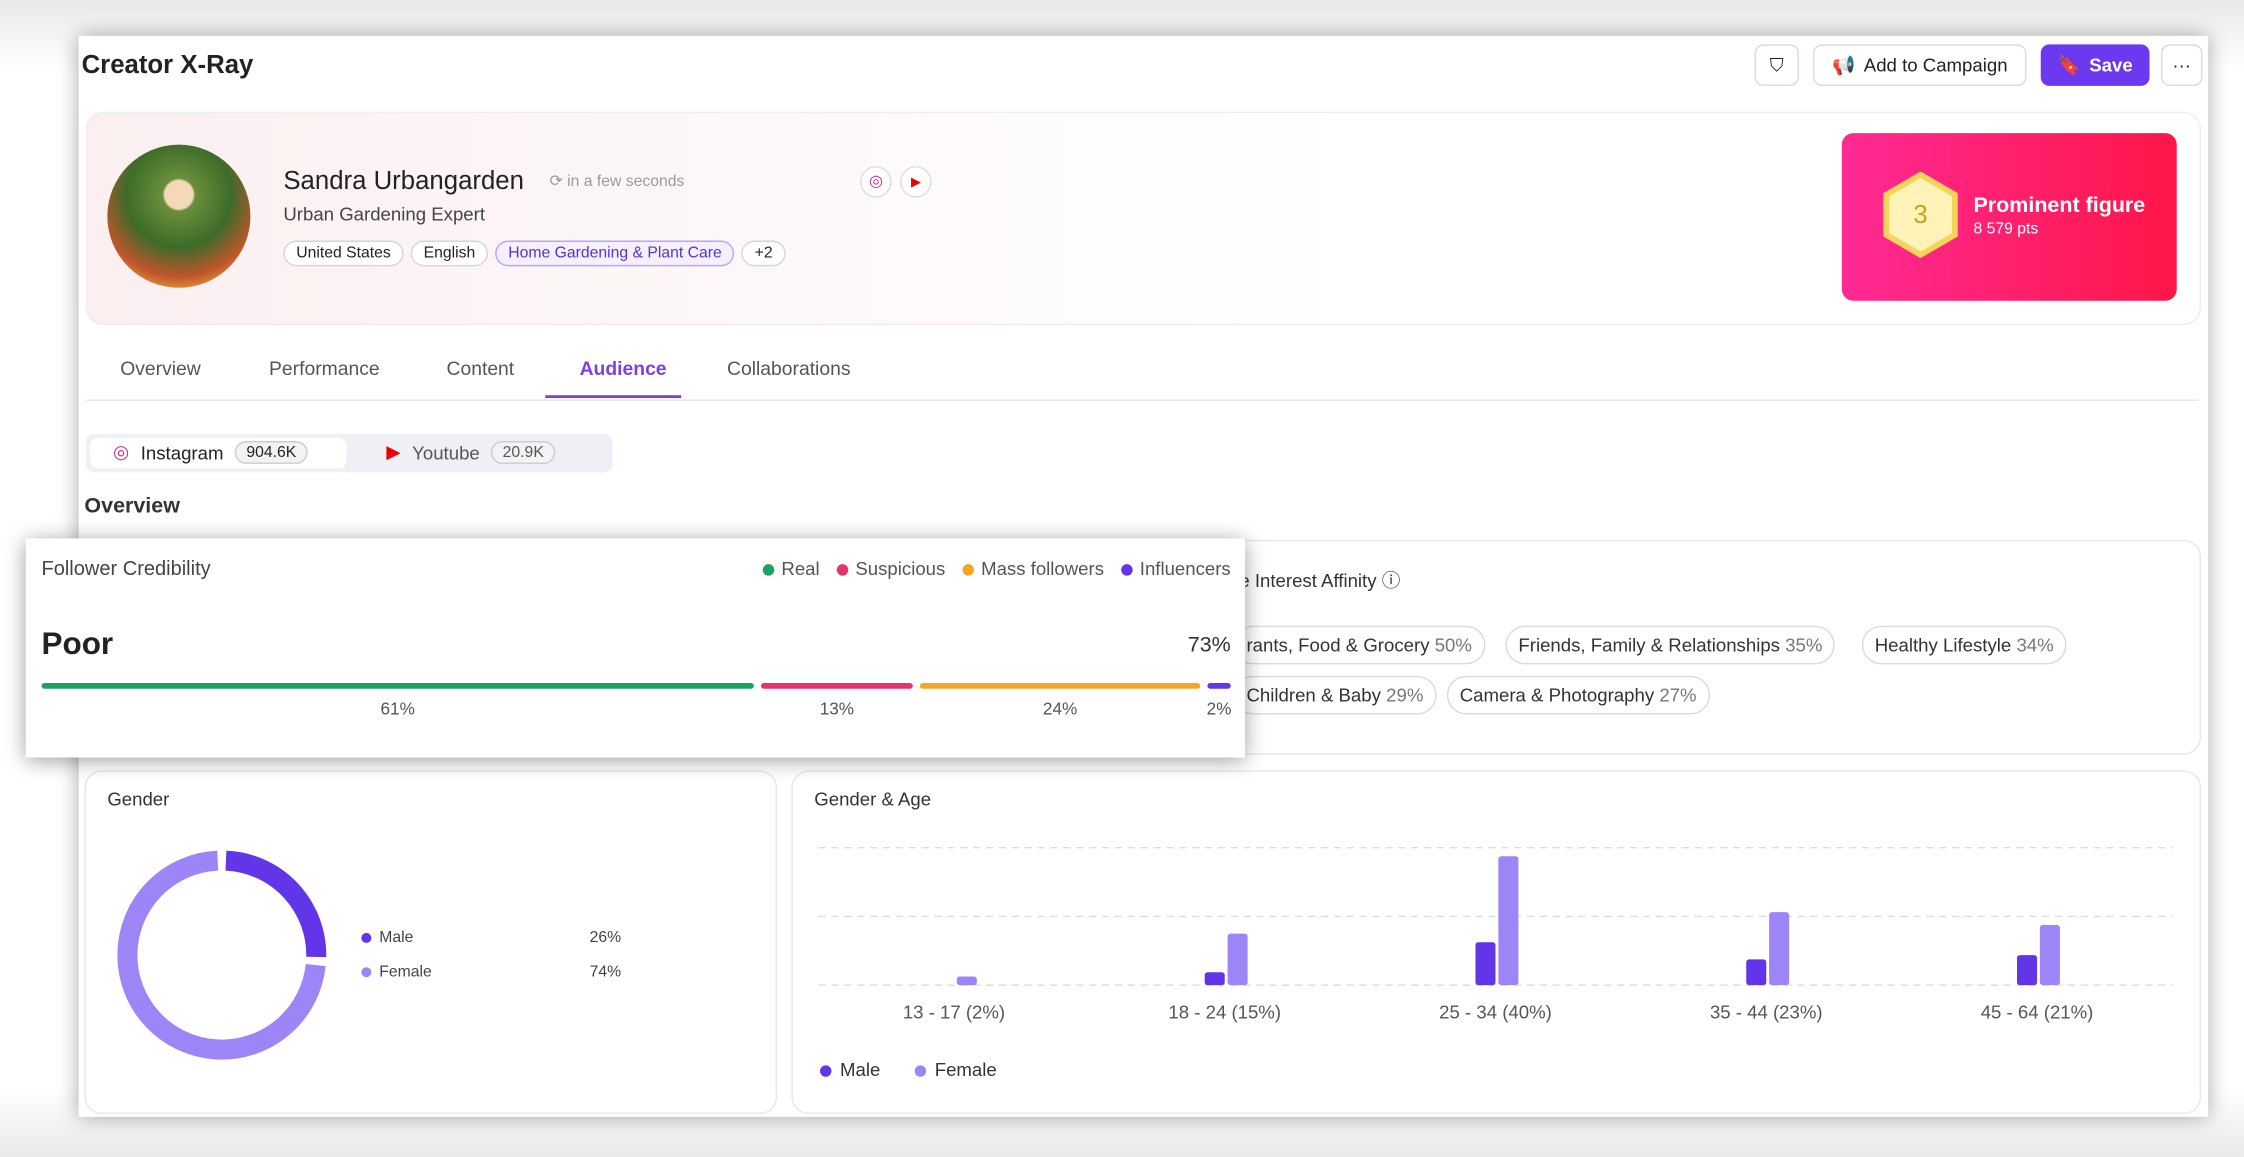 This screenshot has height=1157, width=2244. What do you see at coordinates (167, 64) in the screenshot?
I see `page-title: Creator X-Ray` at bounding box center [167, 64].